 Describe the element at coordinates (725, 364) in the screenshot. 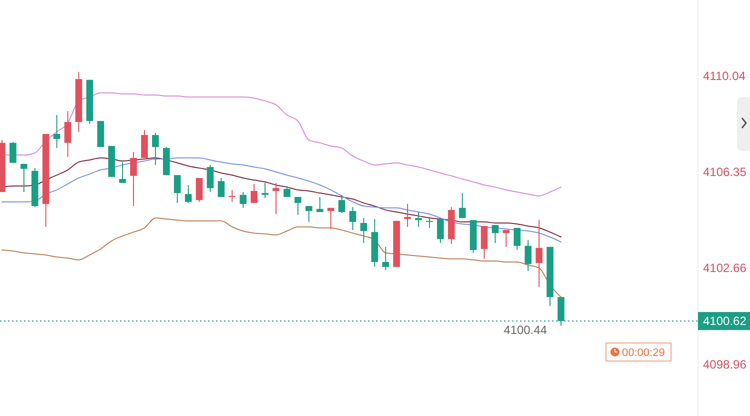

I see `y-tick-label: 4098.96` at that location.